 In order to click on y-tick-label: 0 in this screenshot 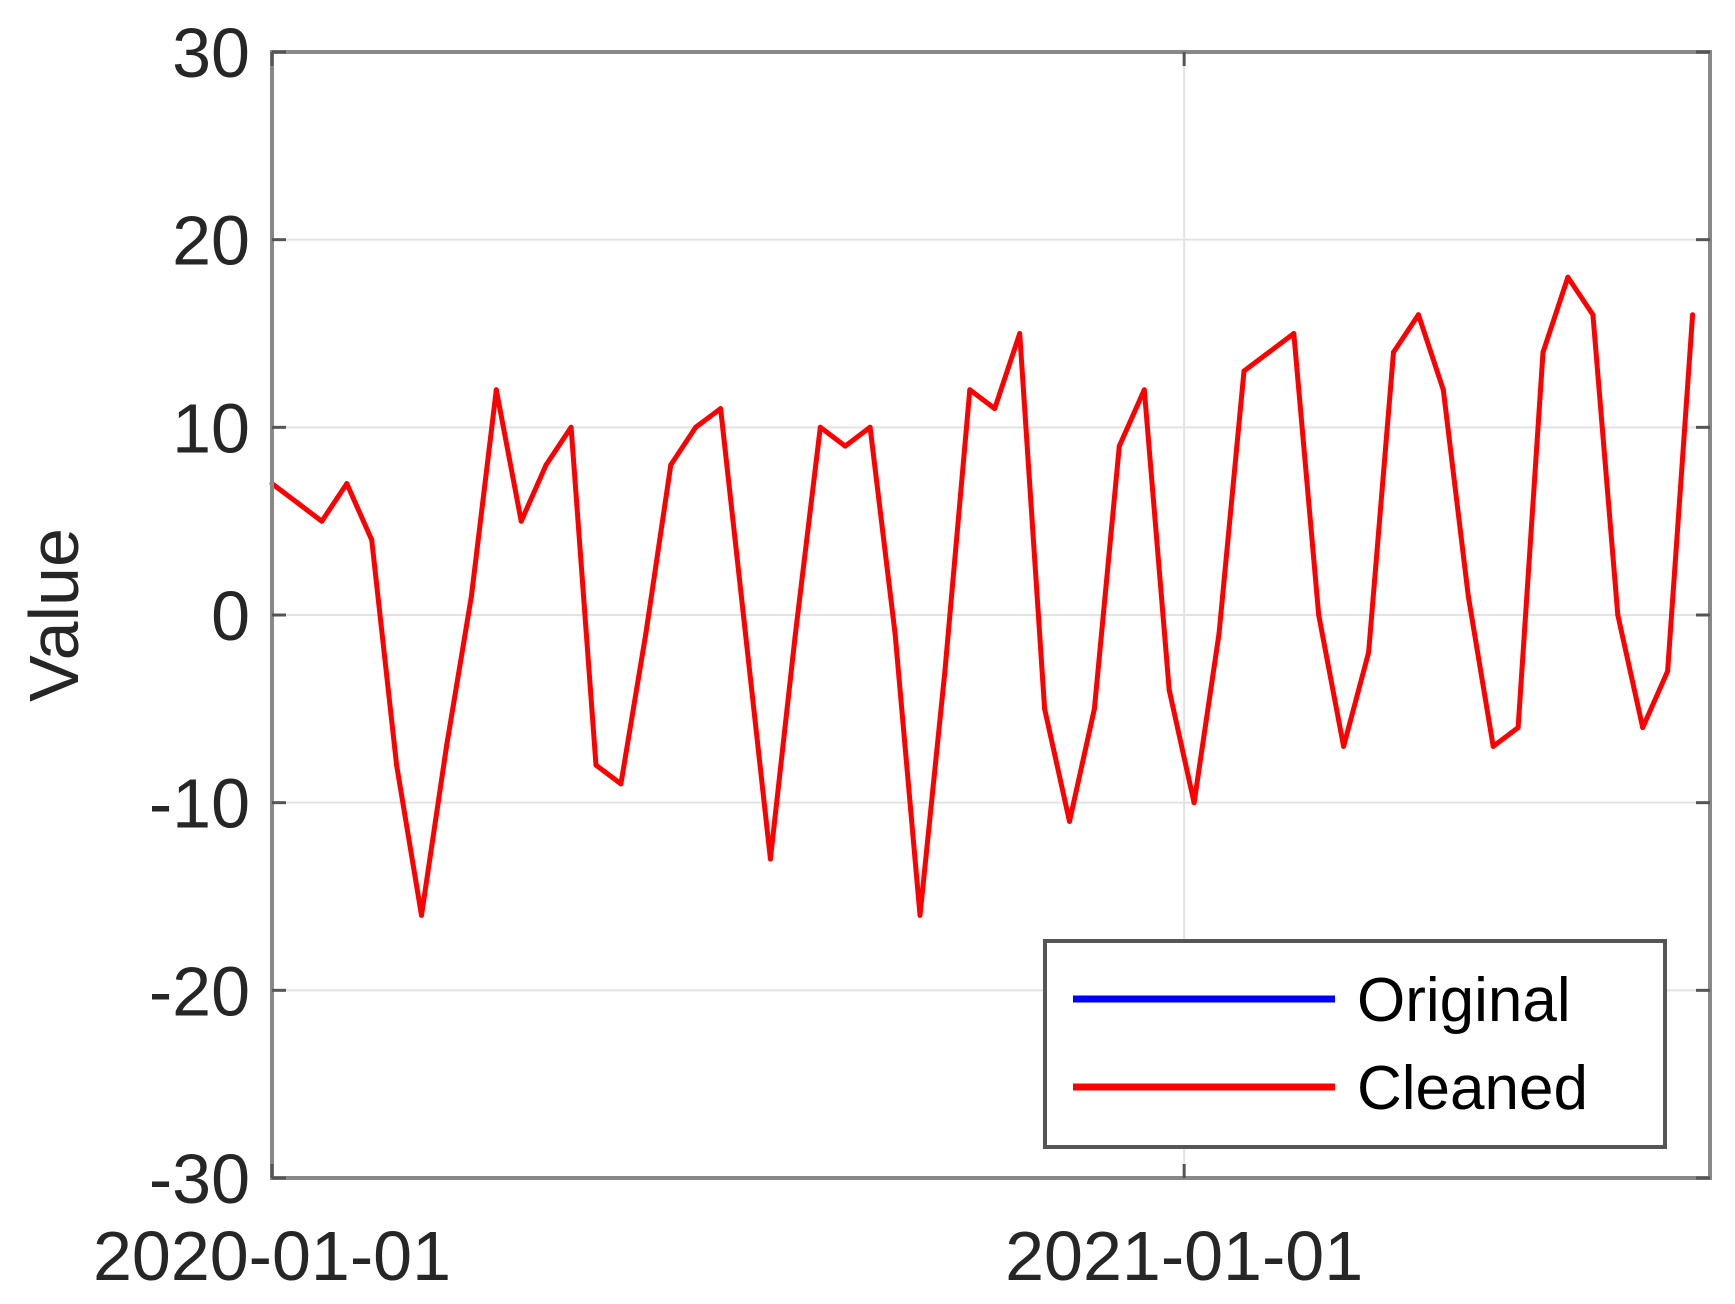, I will do `click(230, 616)`.